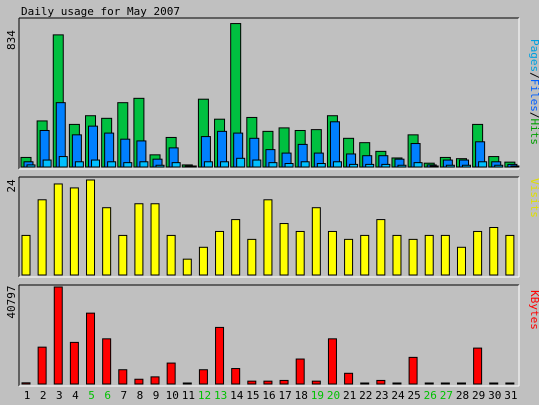 This screenshot has width=539, height=405. What do you see at coordinates (533, 132) in the screenshot?
I see `legend-hits: Hits` at bounding box center [533, 132].